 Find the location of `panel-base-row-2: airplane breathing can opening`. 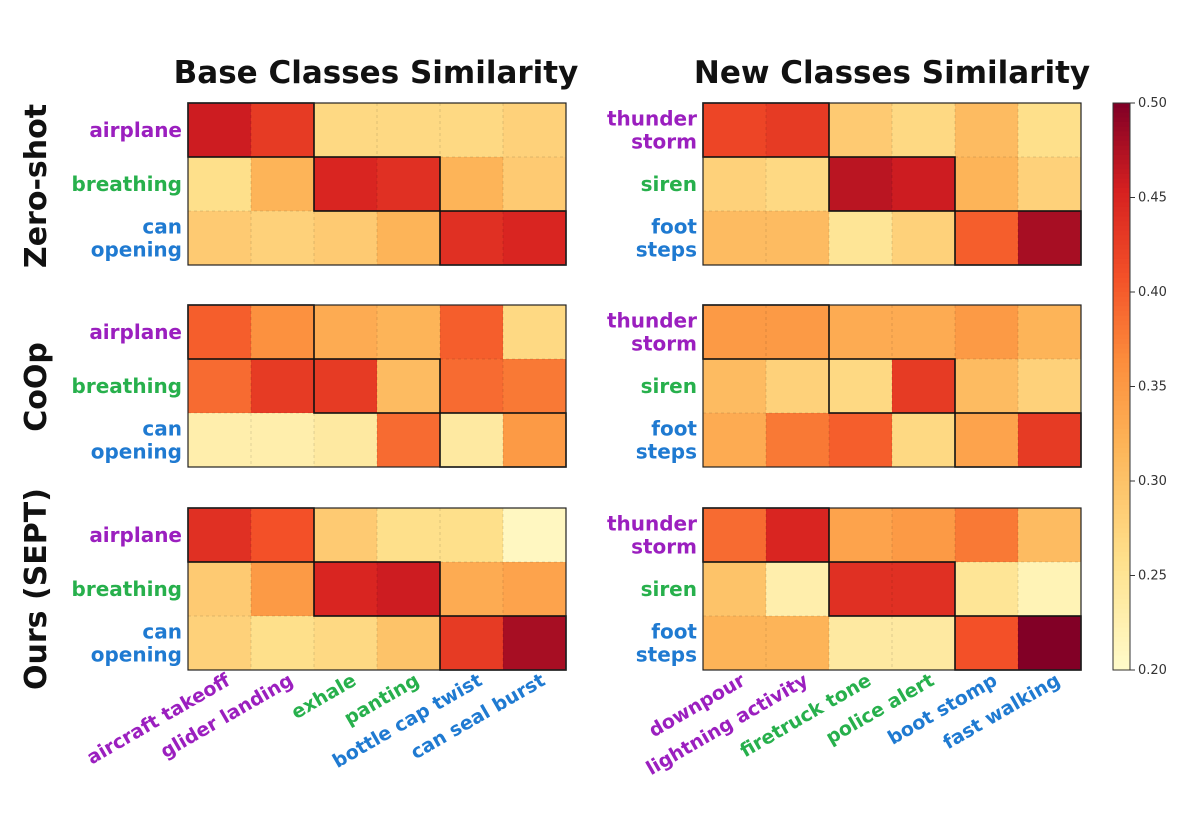

panel-base-row-2: airplane breathing can opening is located at coordinates (319, 589).